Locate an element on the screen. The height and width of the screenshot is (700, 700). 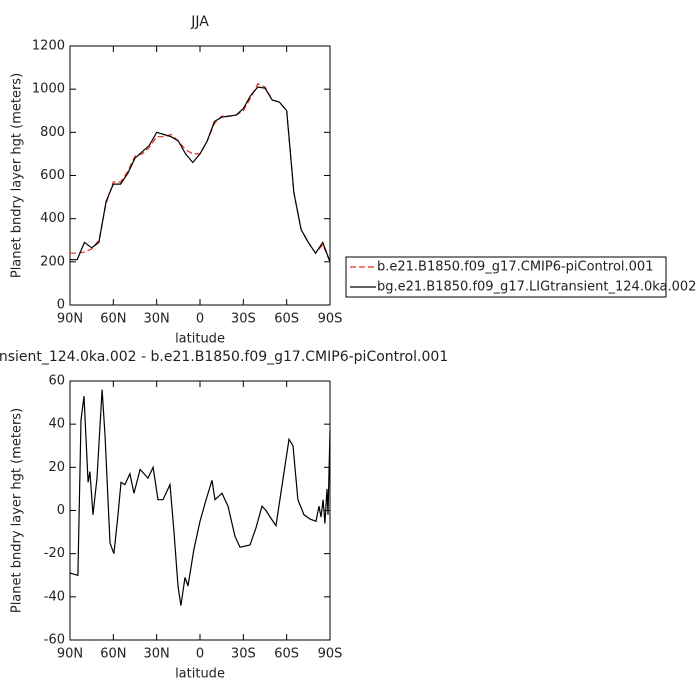
plot-frame is located at coordinates (200, 175).